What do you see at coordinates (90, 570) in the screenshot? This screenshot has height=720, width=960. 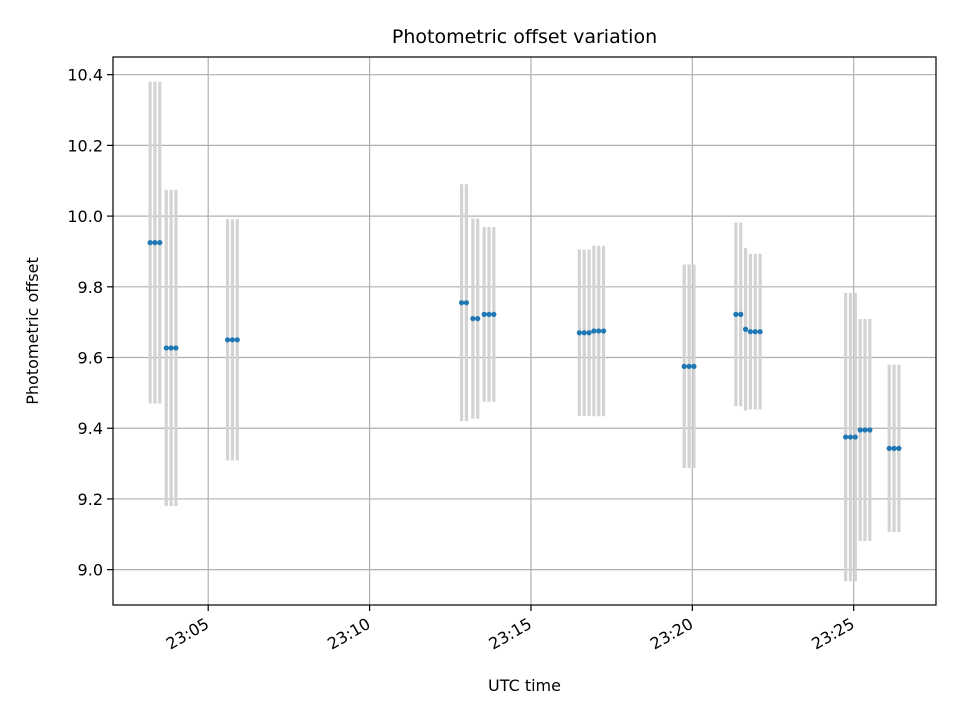 I see `y-tick-label: 9.0` at bounding box center [90, 570].